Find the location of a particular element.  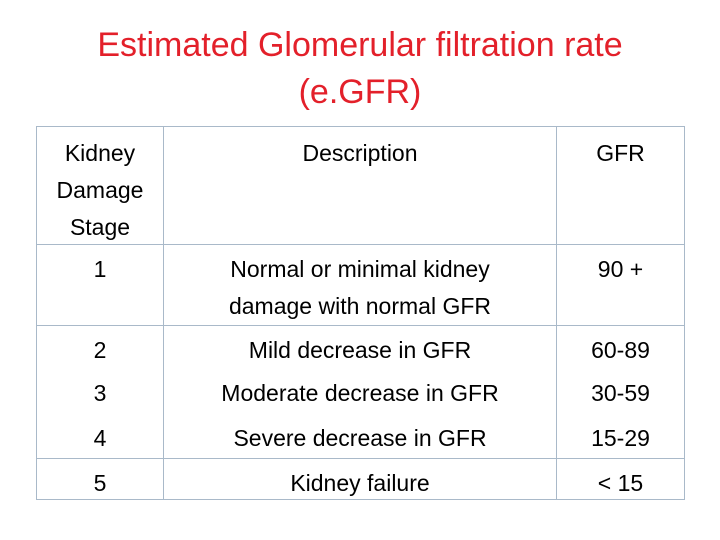

stage-value: 1 is located at coordinates (100, 269).